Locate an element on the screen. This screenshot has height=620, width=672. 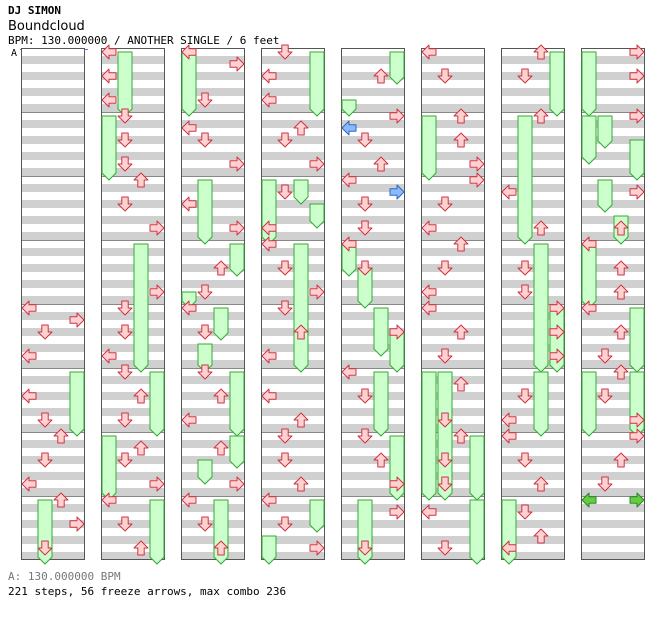
lane-column-border is located at coordinates (53, 304).